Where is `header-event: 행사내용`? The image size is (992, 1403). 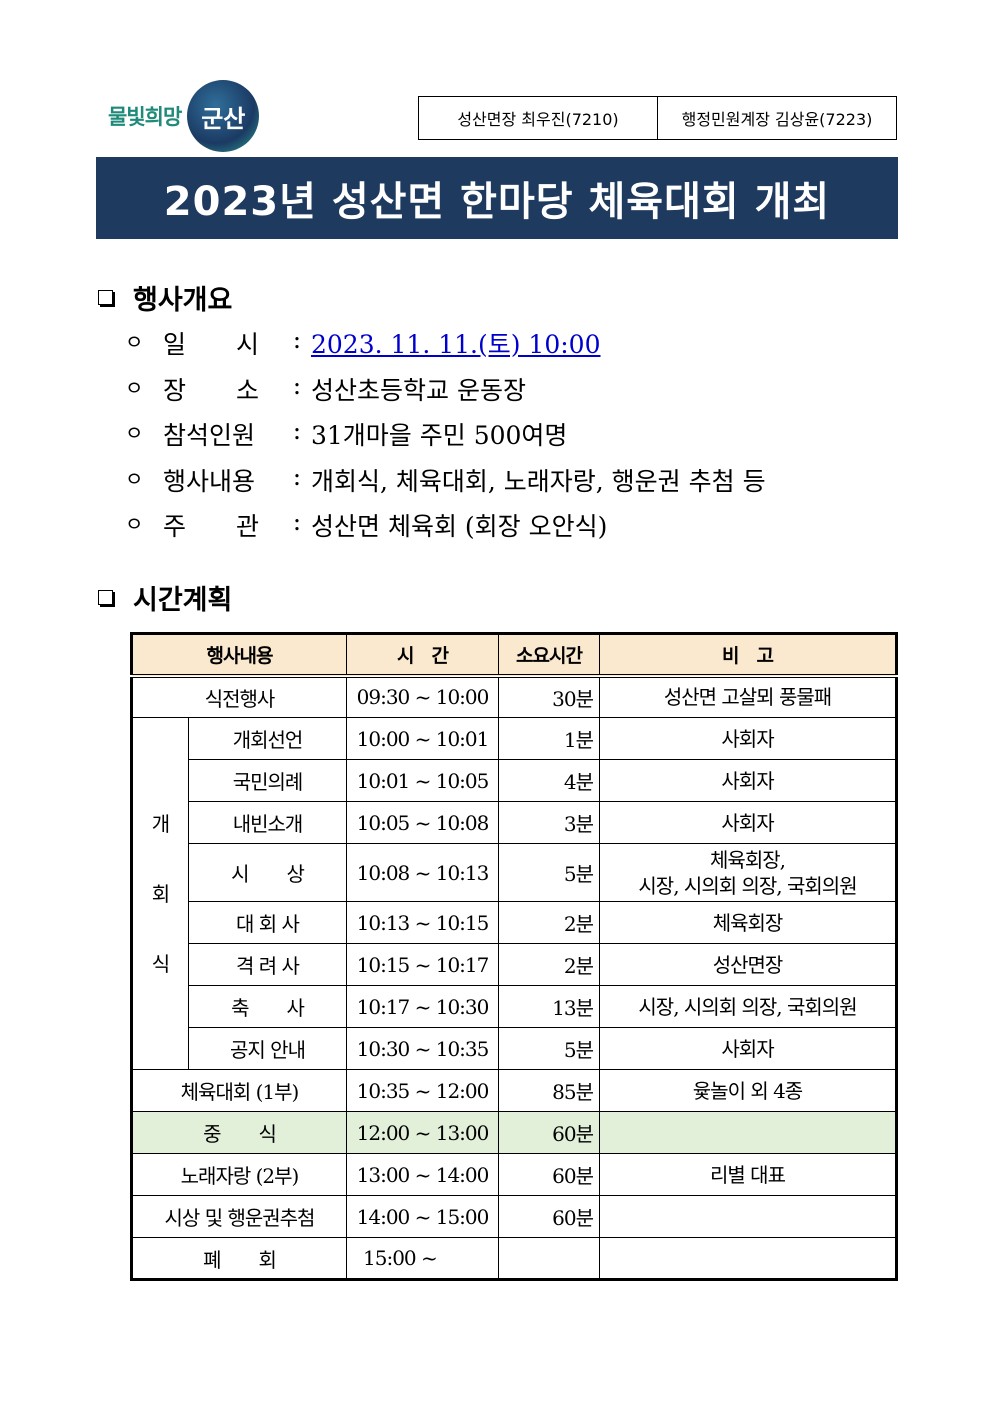
header-event: 행사내용 is located at coordinates (239, 655).